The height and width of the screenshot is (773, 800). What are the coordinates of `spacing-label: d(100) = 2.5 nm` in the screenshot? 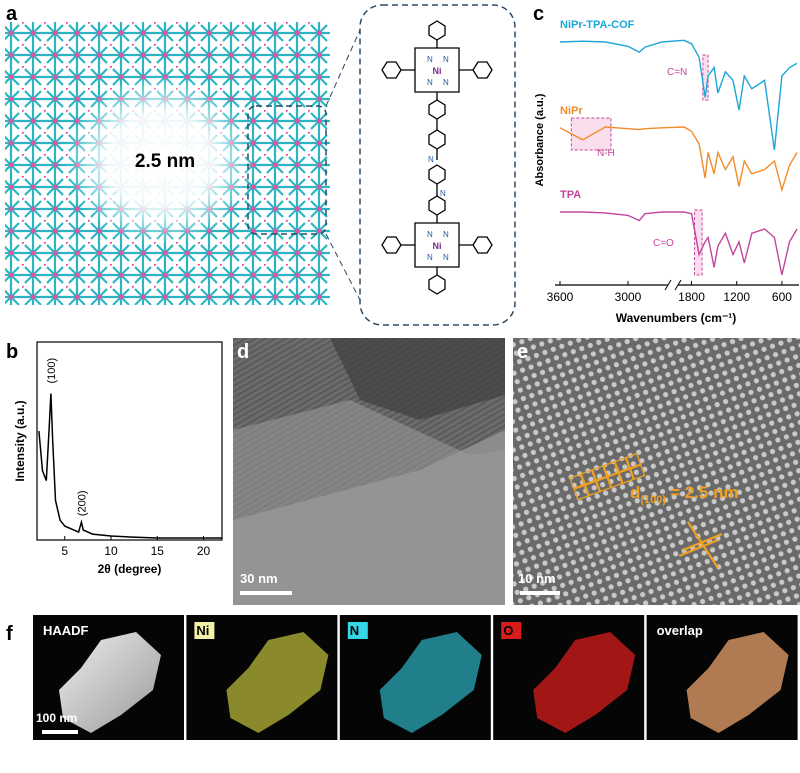 It's located at (684, 494).